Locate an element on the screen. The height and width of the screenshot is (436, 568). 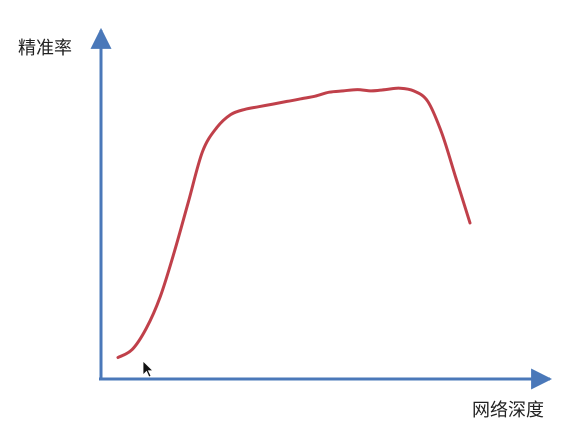
mouse-pointer-icon is located at coordinates (148, 369).